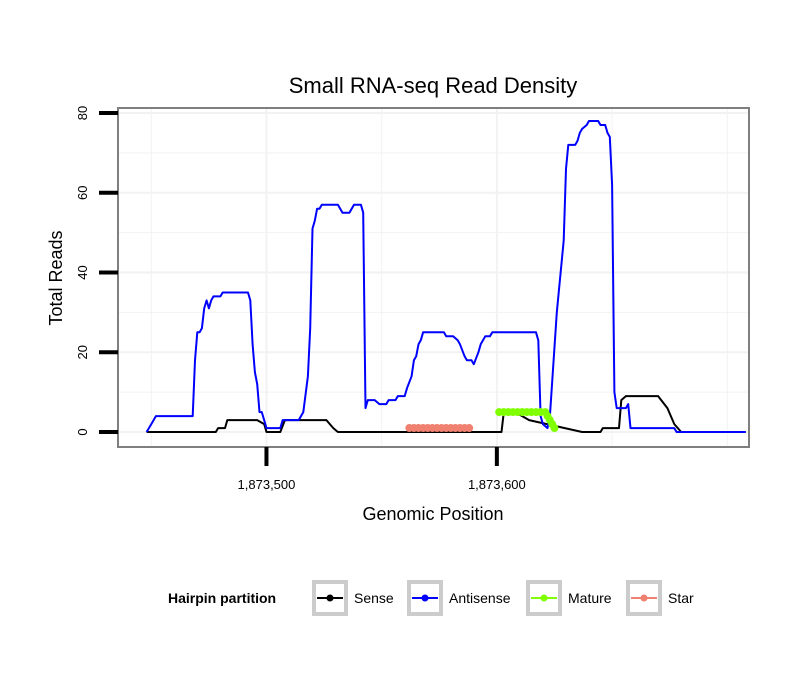 Image resolution: width=810 pixels, height=690 pixels. What do you see at coordinates (644, 598) in the screenshot?
I see `legend-point-star` at bounding box center [644, 598].